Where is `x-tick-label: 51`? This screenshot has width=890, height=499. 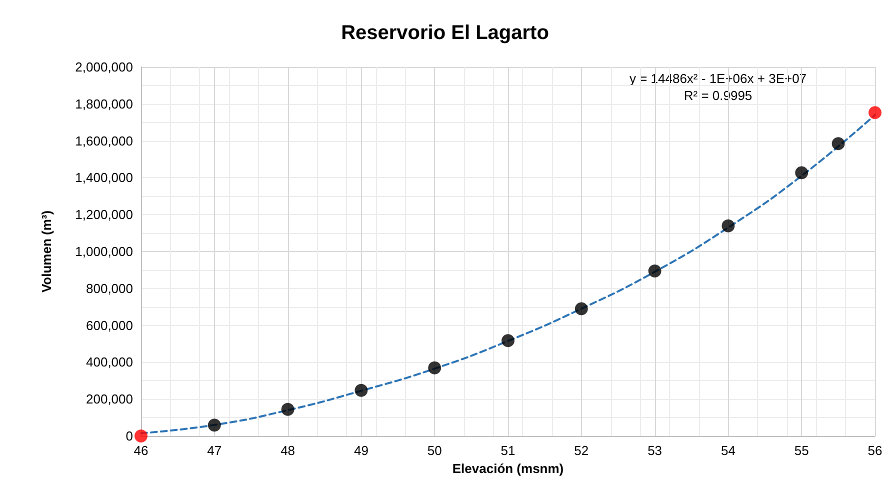
x-tick-label: 51 is located at coordinates (508, 450).